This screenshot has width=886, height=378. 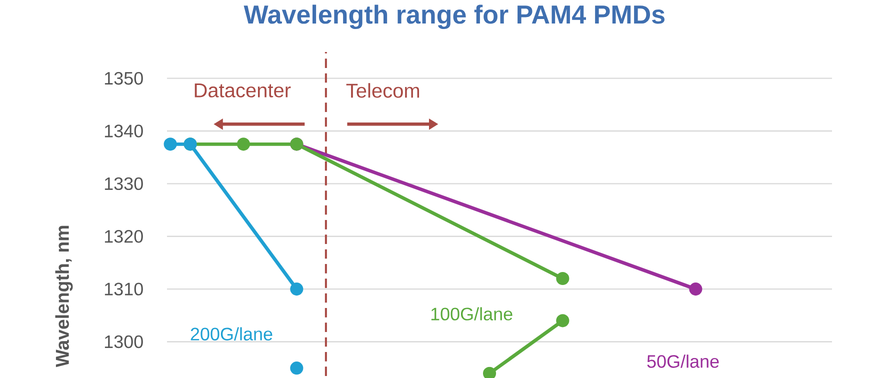 What do you see at coordinates (123, 78) in the screenshot?
I see `y-tick-label: 1350` at bounding box center [123, 78].